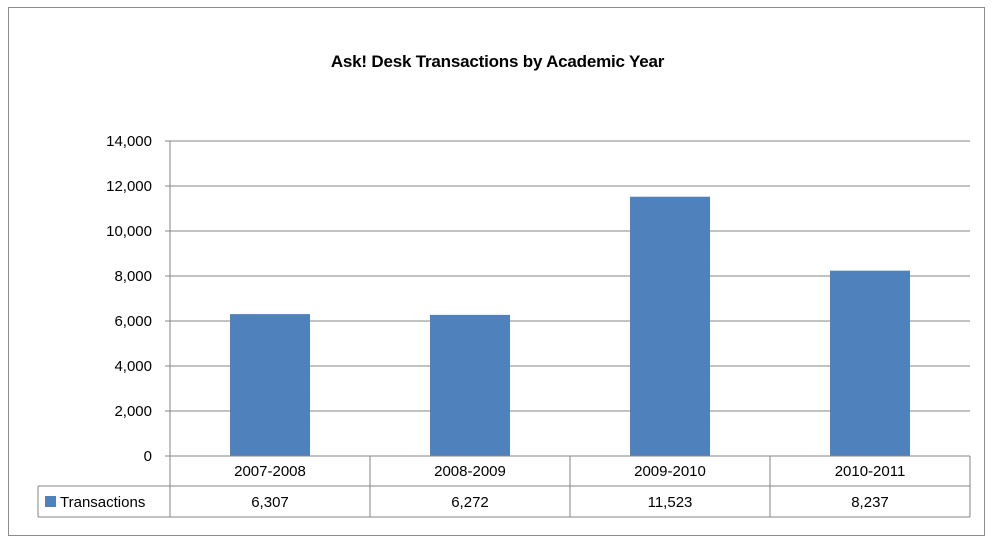 The height and width of the screenshot is (544, 995). What do you see at coordinates (670, 502) in the screenshot?
I see `data-table-value: 11,523` at bounding box center [670, 502].